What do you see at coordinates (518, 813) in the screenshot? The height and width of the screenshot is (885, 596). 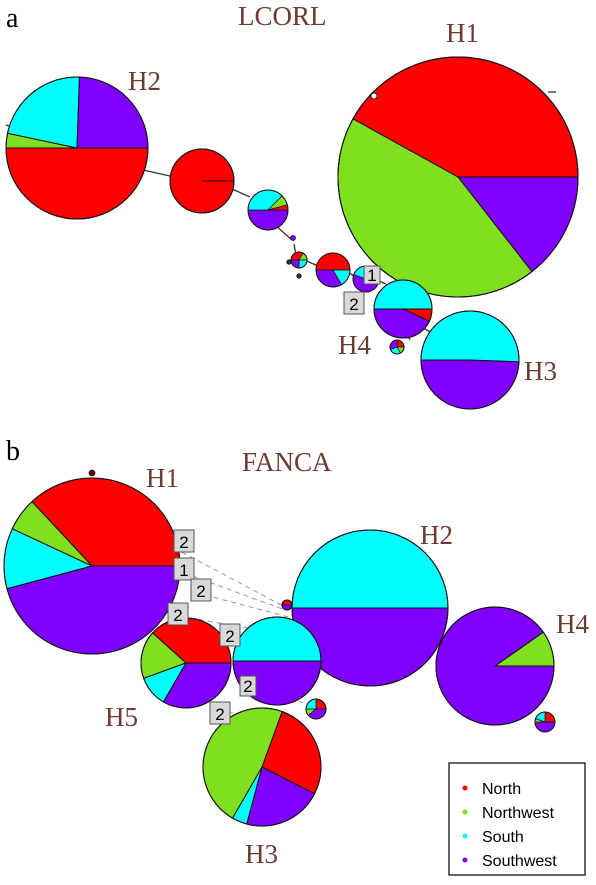 I see `legend-item-northwest: Northwest` at bounding box center [518, 813].